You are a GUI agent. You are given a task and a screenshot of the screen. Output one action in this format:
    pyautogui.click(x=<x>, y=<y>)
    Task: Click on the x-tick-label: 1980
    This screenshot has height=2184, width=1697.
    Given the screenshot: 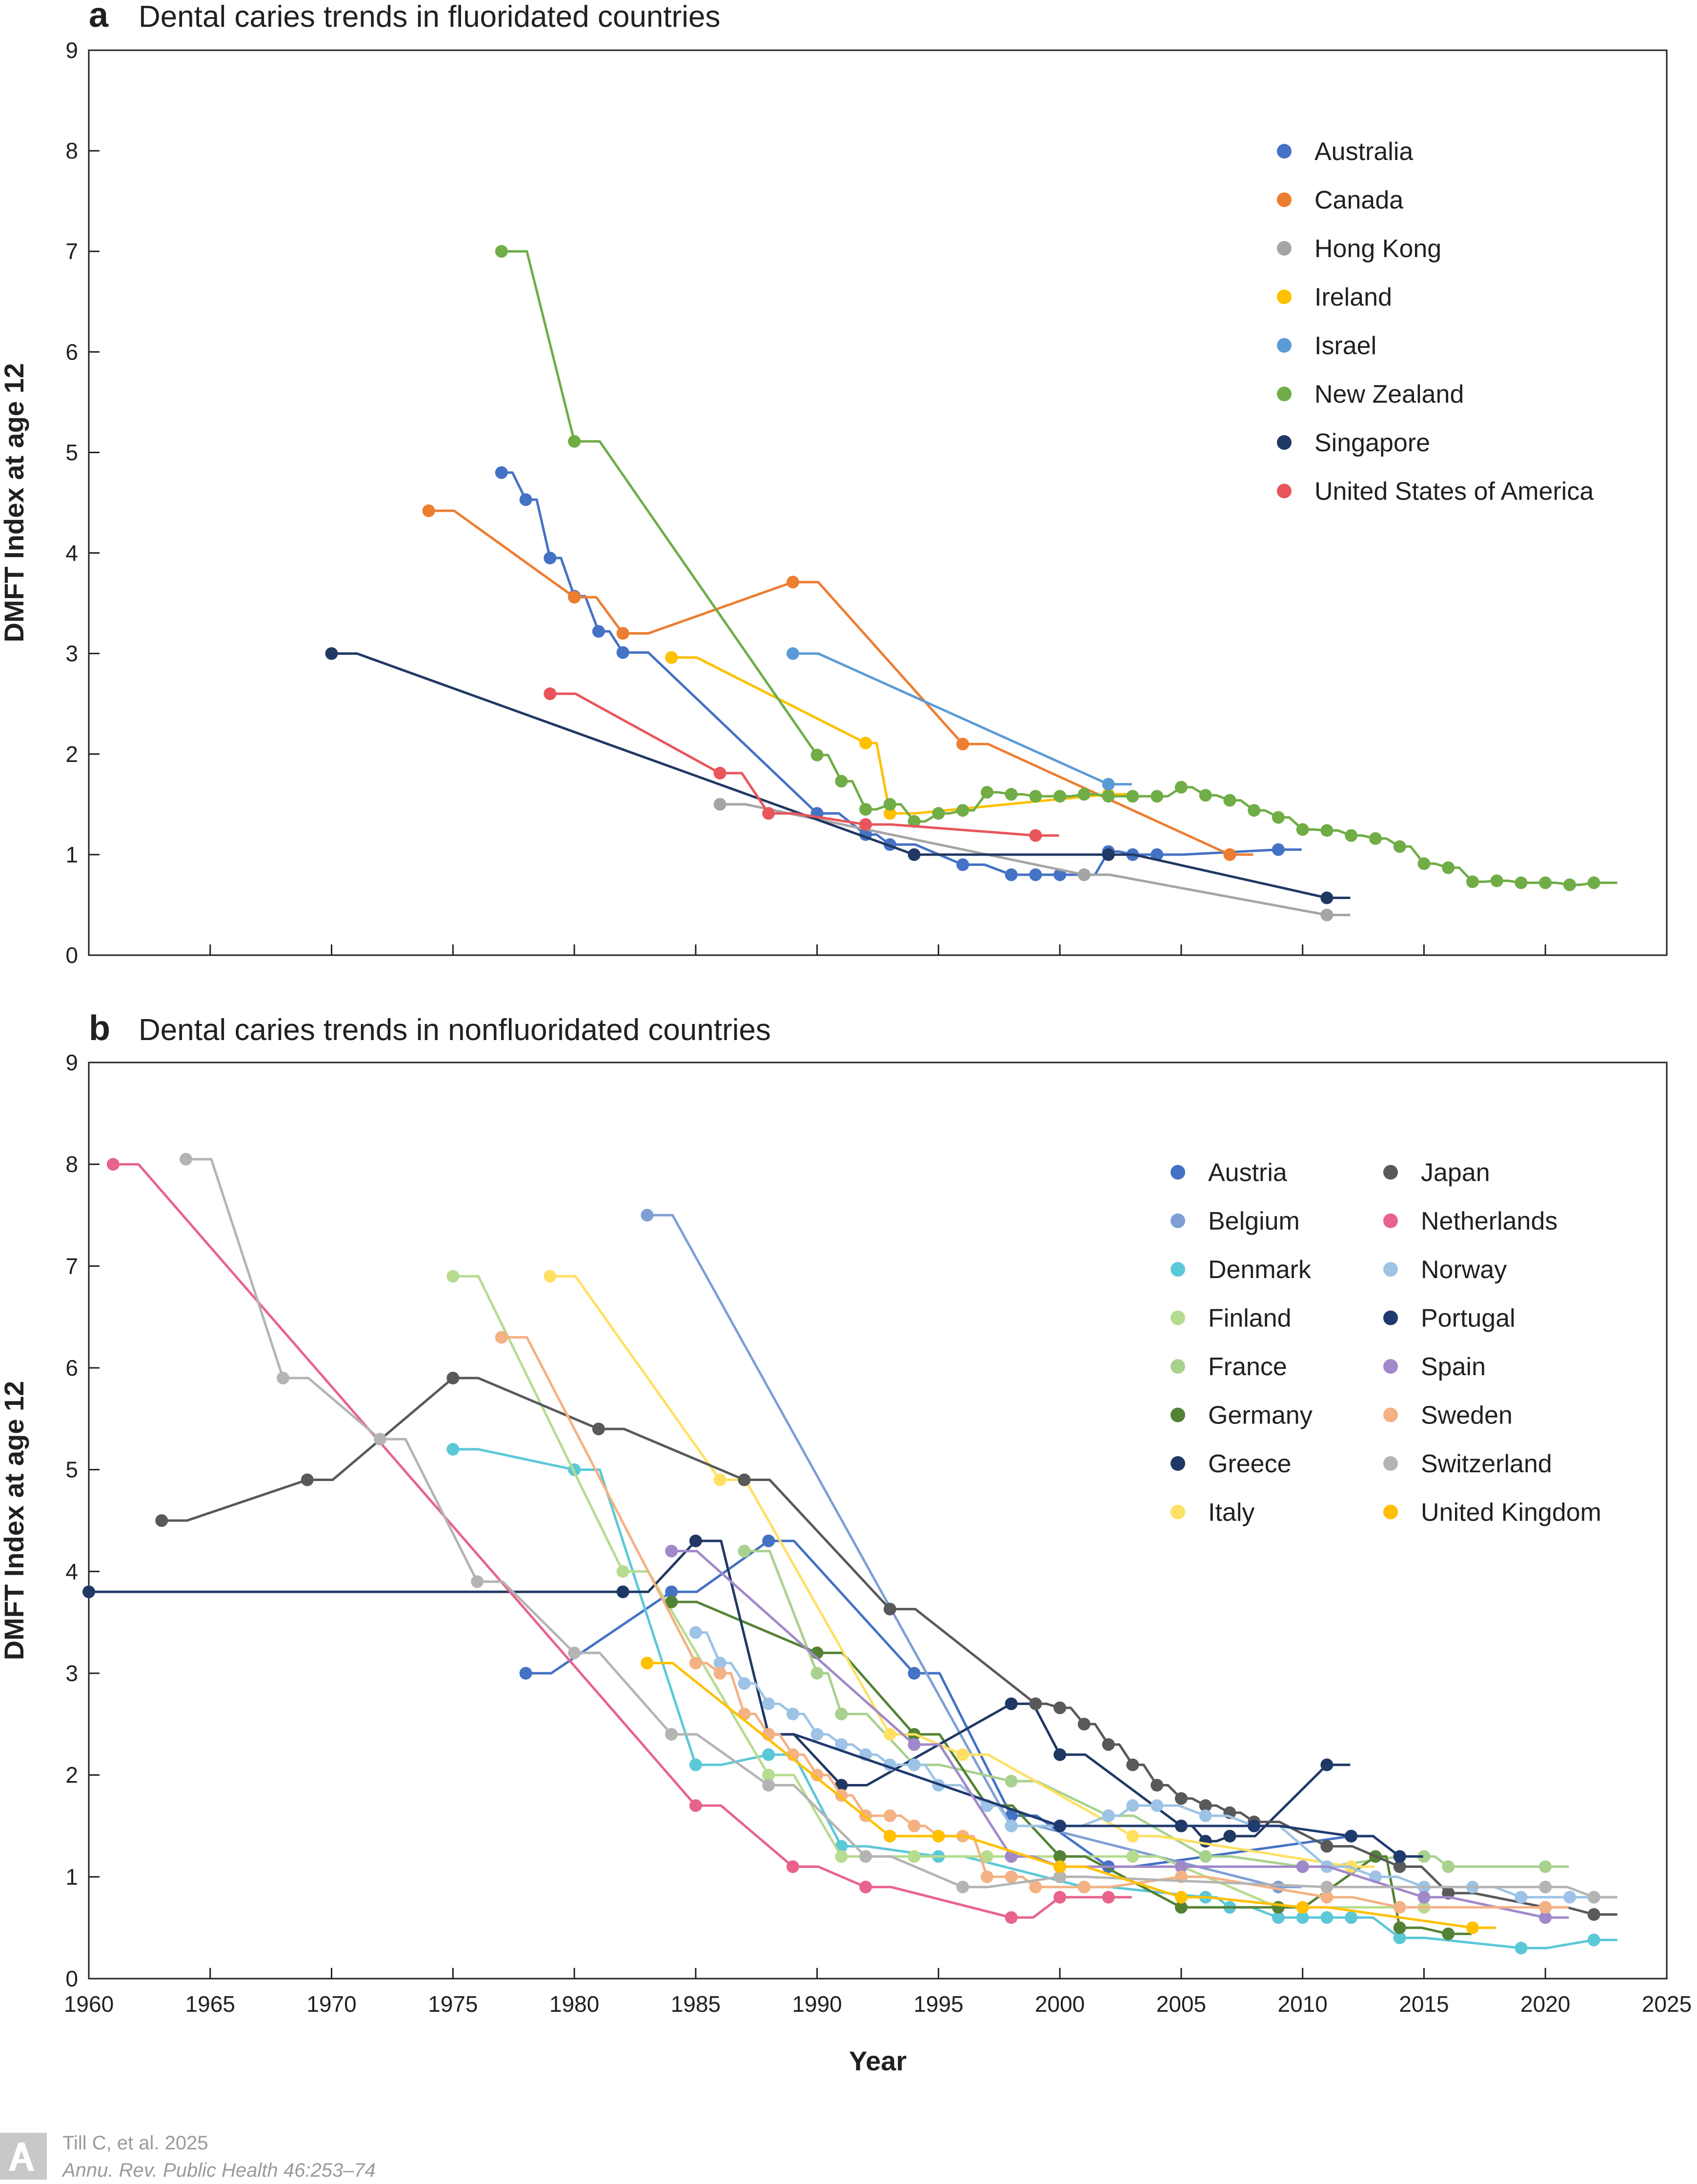 What is the action you would take?
    pyautogui.click(x=574, y=2004)
    